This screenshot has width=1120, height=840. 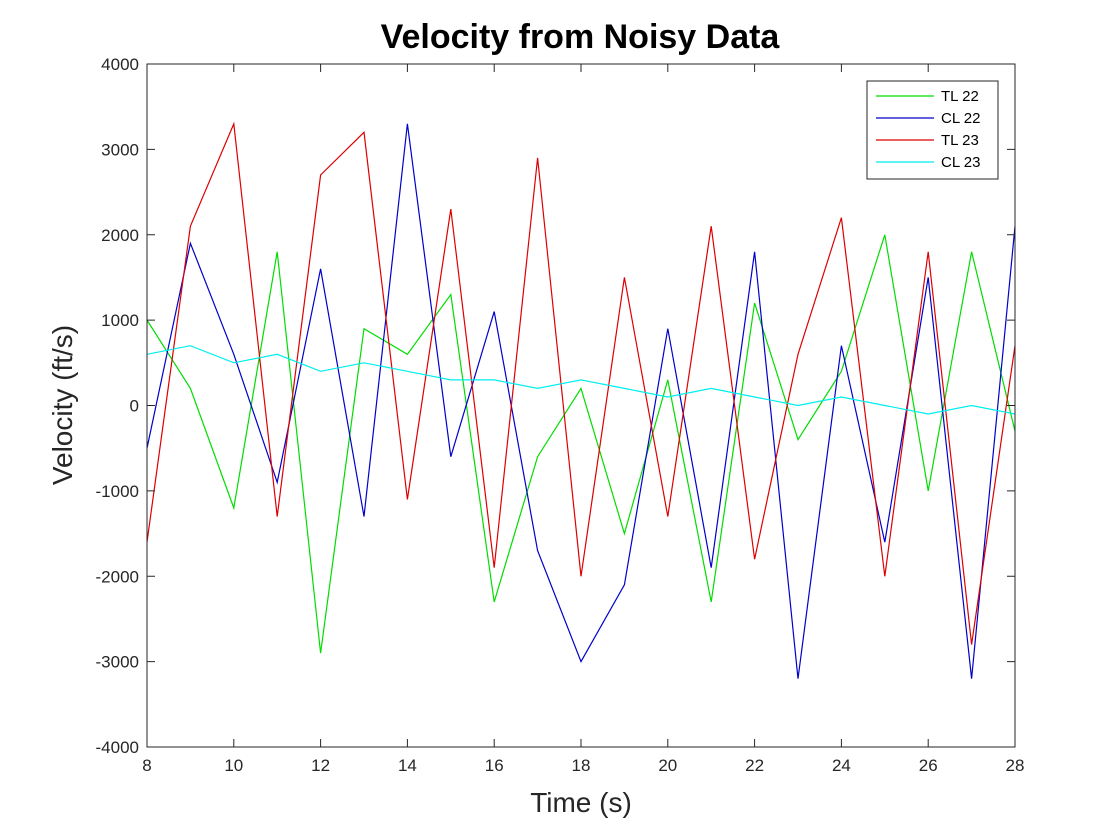 What do you see at coordinates (120, 64) in the screenshot?
I see `y-tick-label: 4000` at bounding box center [120, 64].